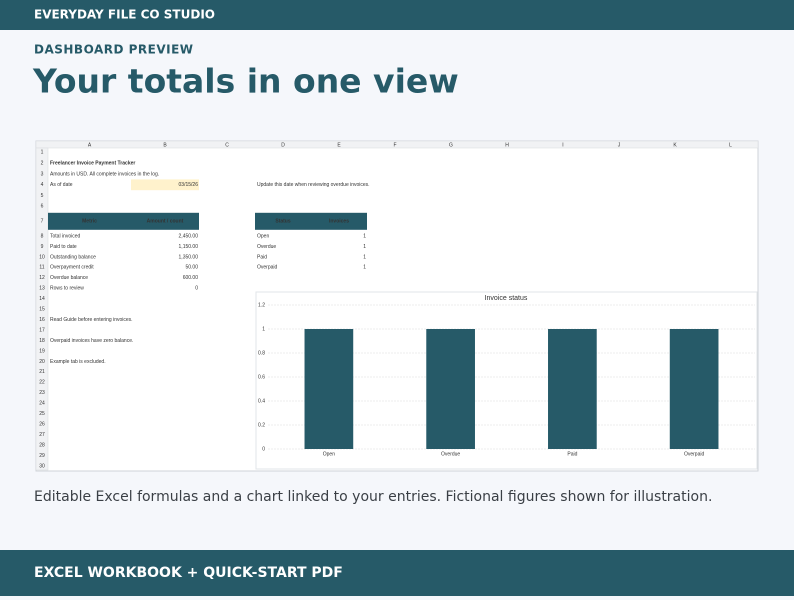 The height and width of the screenshot is (600, 794). I want to click on chart-title: Invoice status, so click(506, 298).